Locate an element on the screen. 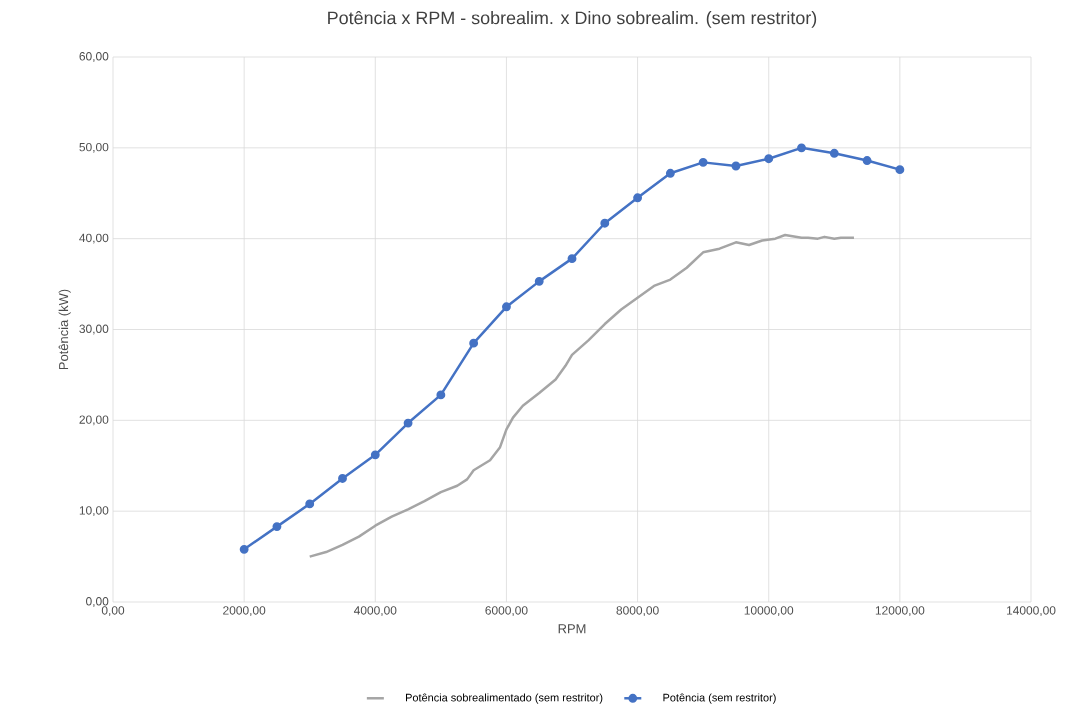  x-tick-label: 14000,00 is located at coordinates (1031, 611).